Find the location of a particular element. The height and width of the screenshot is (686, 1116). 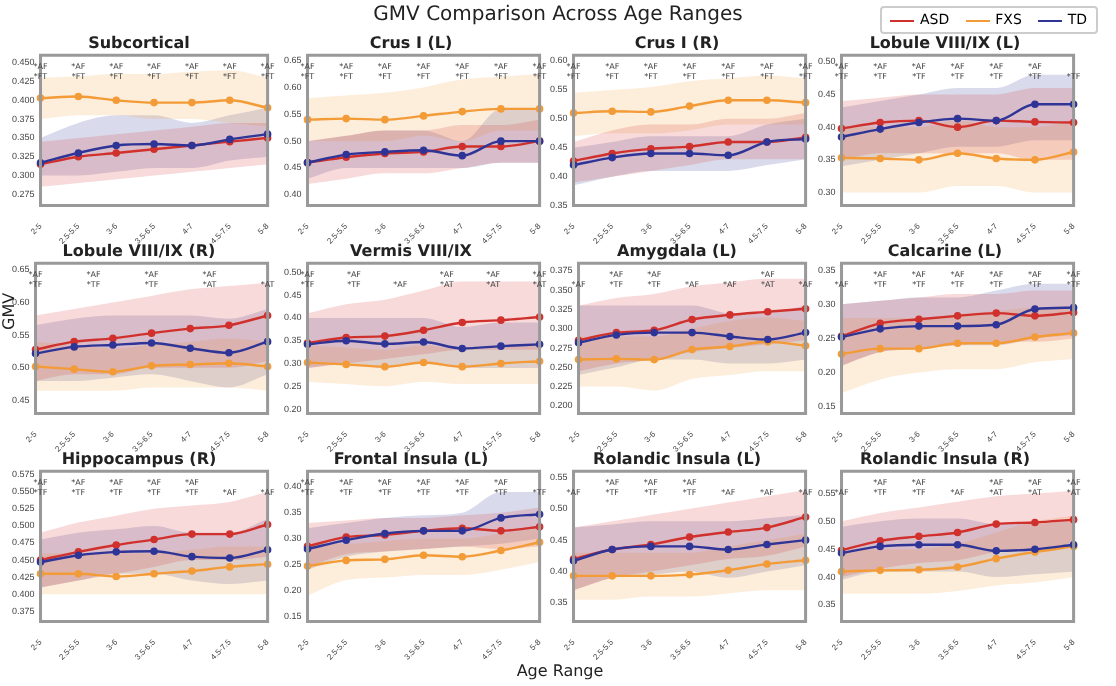

x-axis-title: Age Range is located at coordinates (560, 671).